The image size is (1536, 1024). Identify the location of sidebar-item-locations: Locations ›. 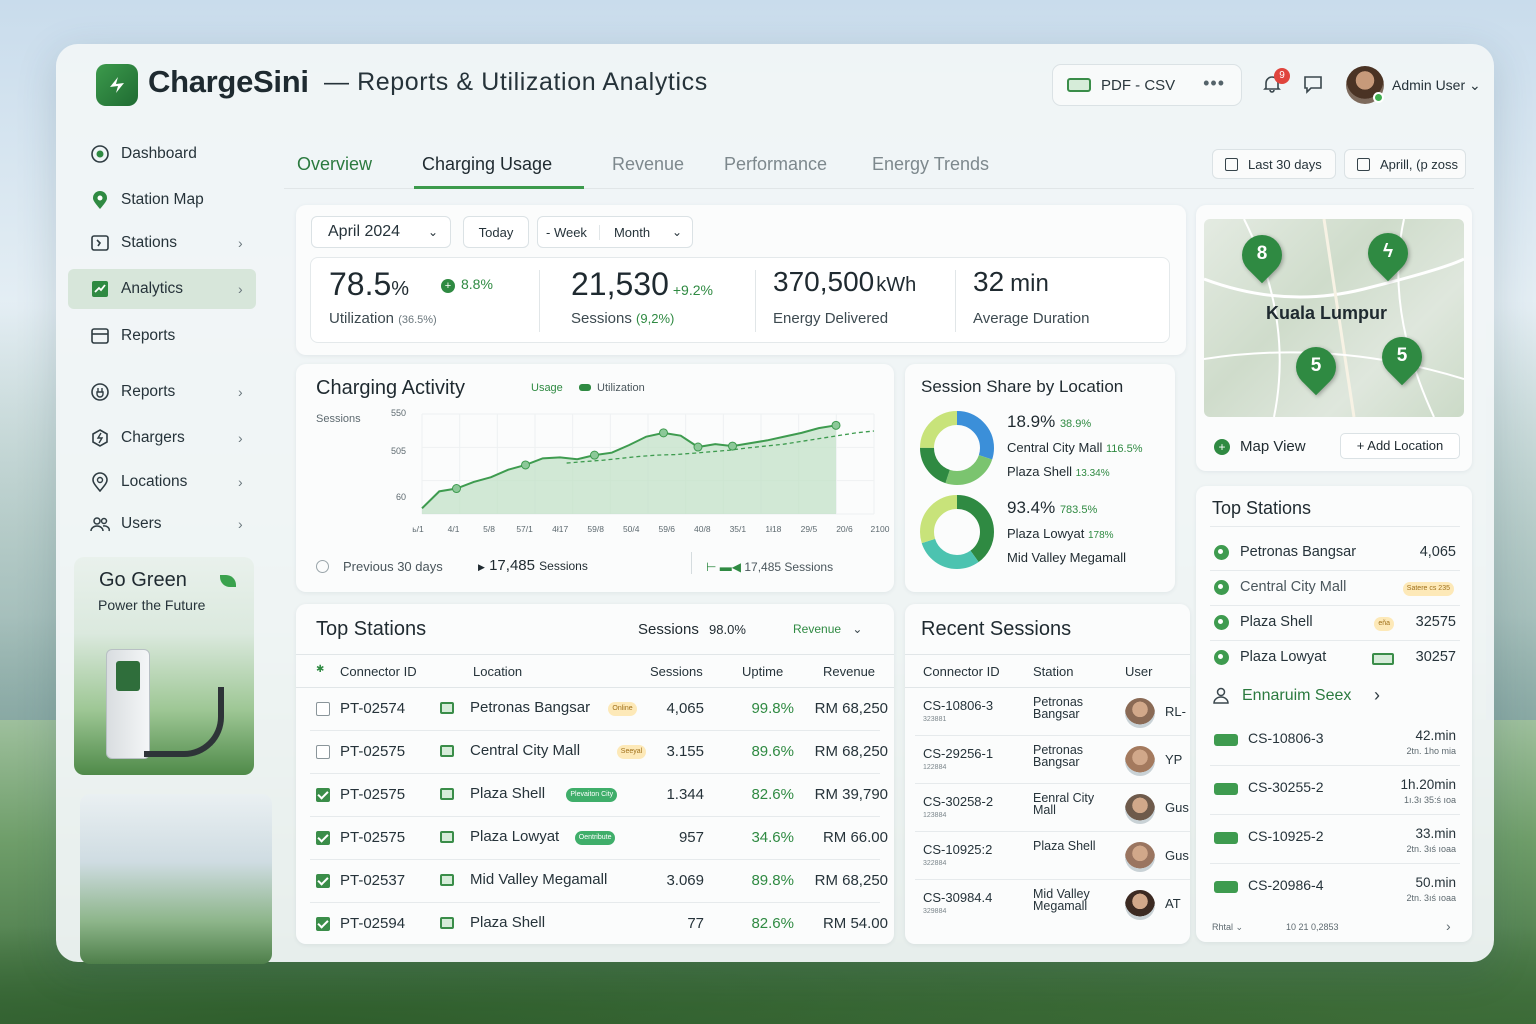
(162, 482).